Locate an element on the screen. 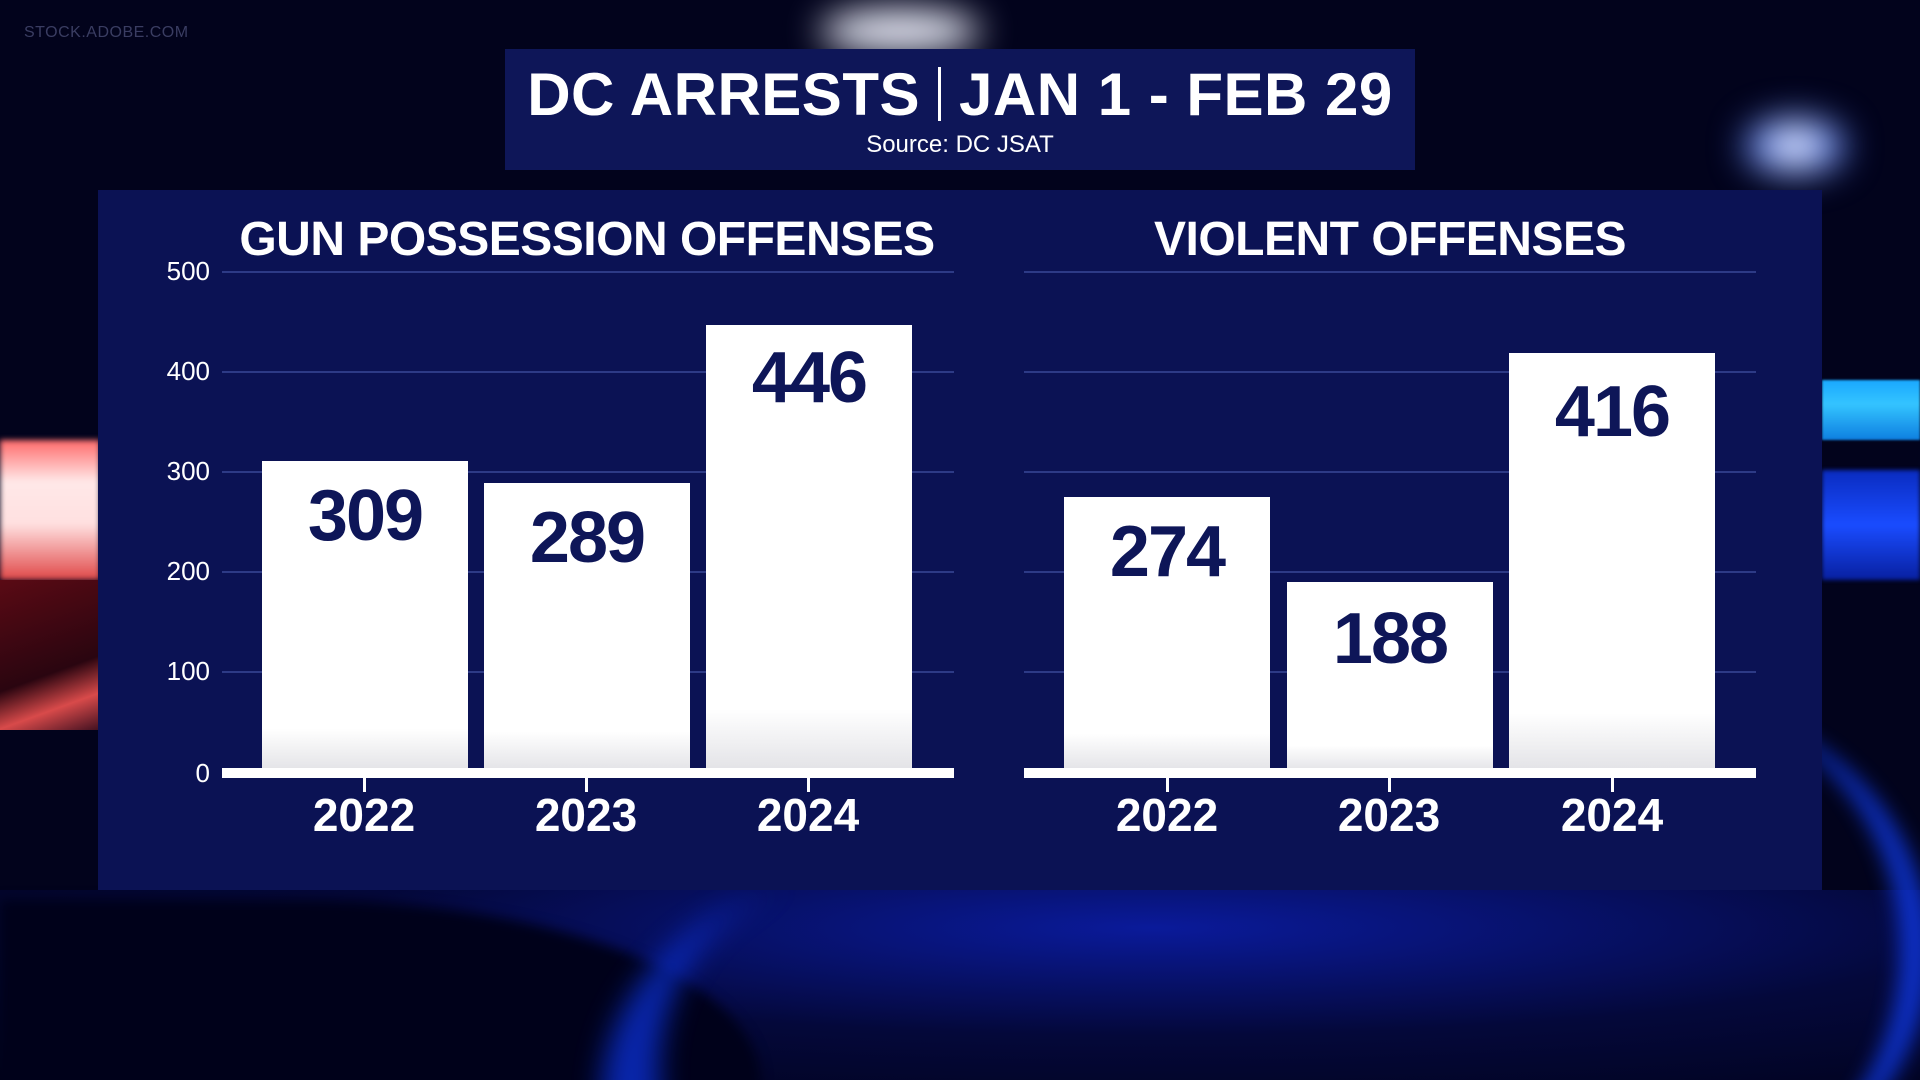 Image resolution: width=1920 pixels, height=1080 pixels. blue-siren-light is located at coordinates (1871, 525).